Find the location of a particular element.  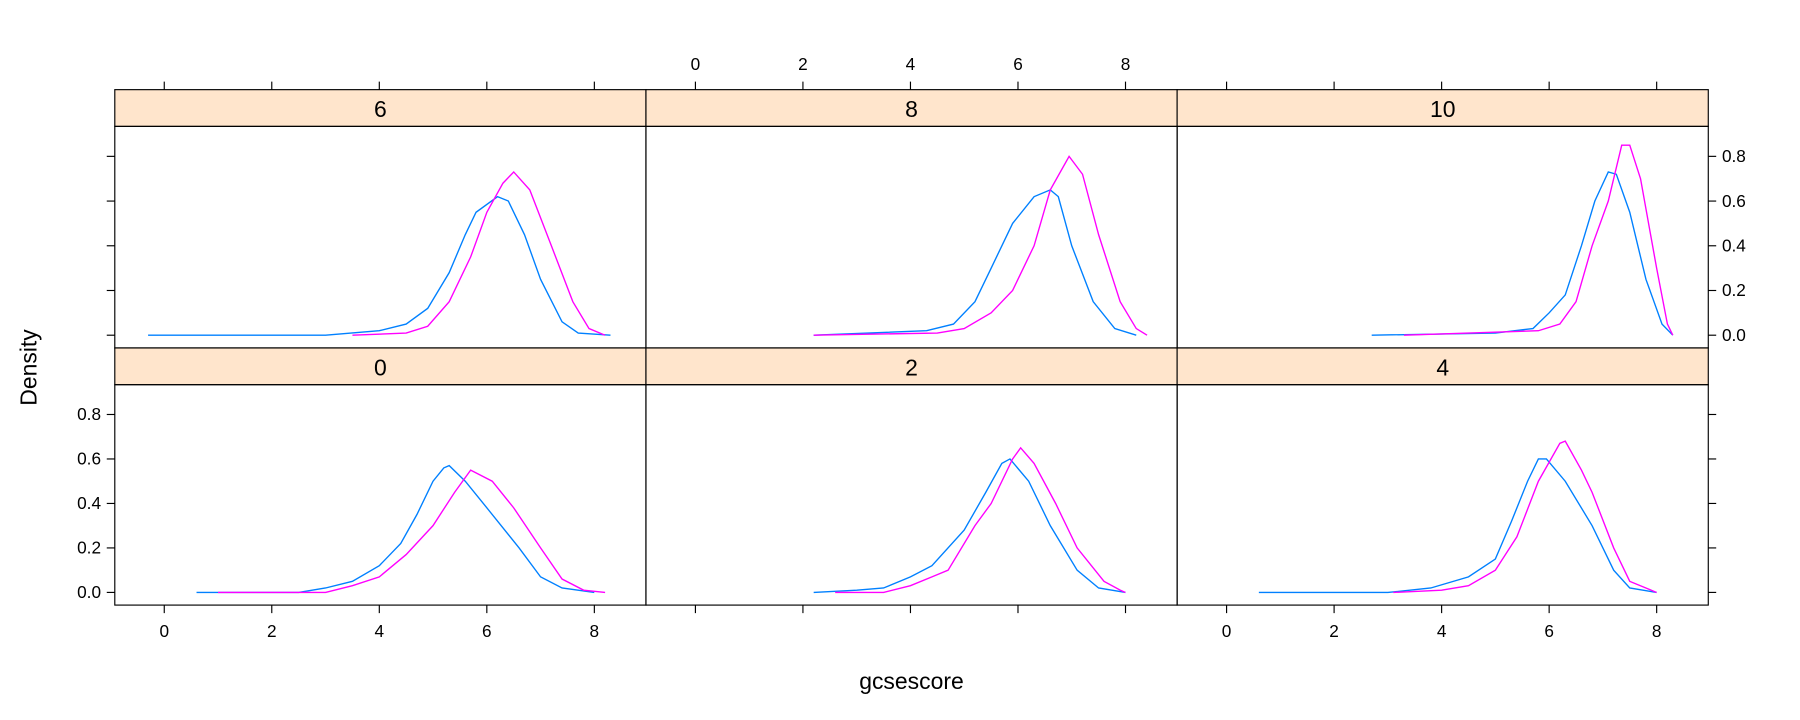

y-tick-label-right: 0.6 is located at coordinates (1734, 201).